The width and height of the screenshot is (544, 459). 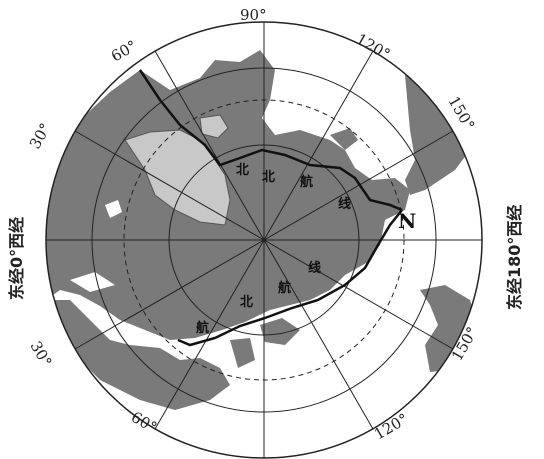 What do you see at coordinates (40, 136) in the screenshot?
I see `lon-label-left-upper: 30°` at bounding box center [40, 136].